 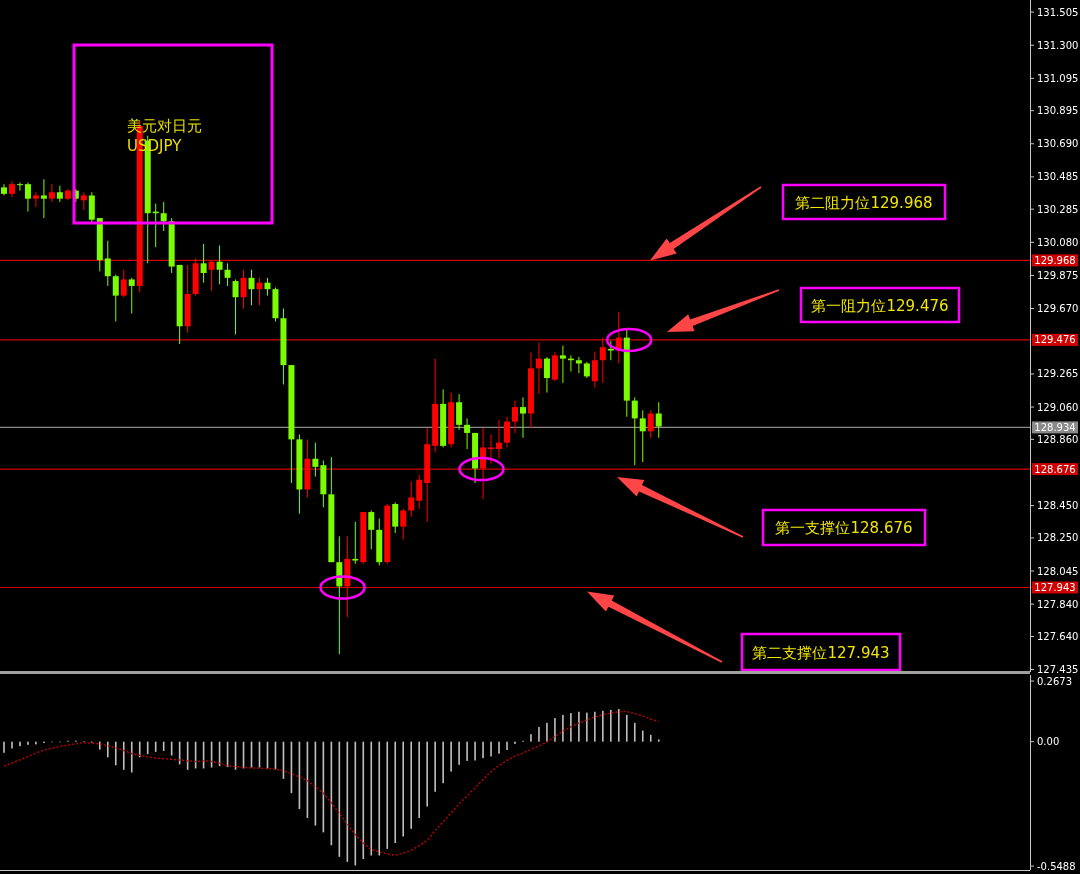 What do you see at coordinates (1058, 636) in the screenshot?
I see `y-tick-label: 127.640` at bounding box center [1058, 636].